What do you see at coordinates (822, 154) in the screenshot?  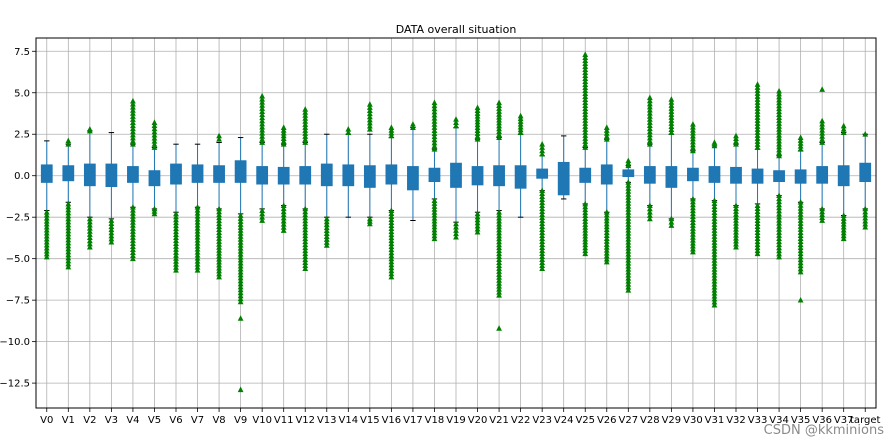 I see `box-V36` at bounding box center [822, 154].